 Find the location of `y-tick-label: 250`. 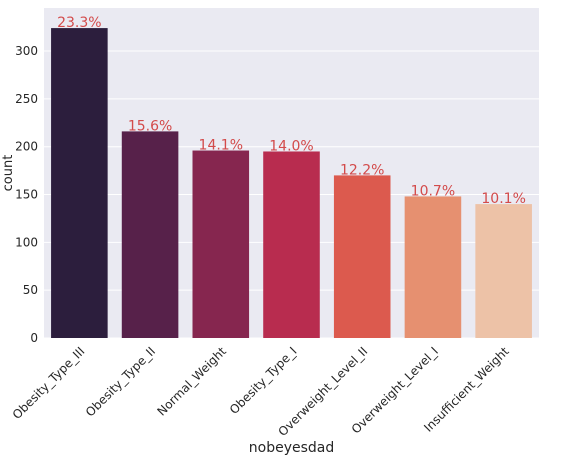

y-tick-label: 250 is located at coordinates (26, 99).